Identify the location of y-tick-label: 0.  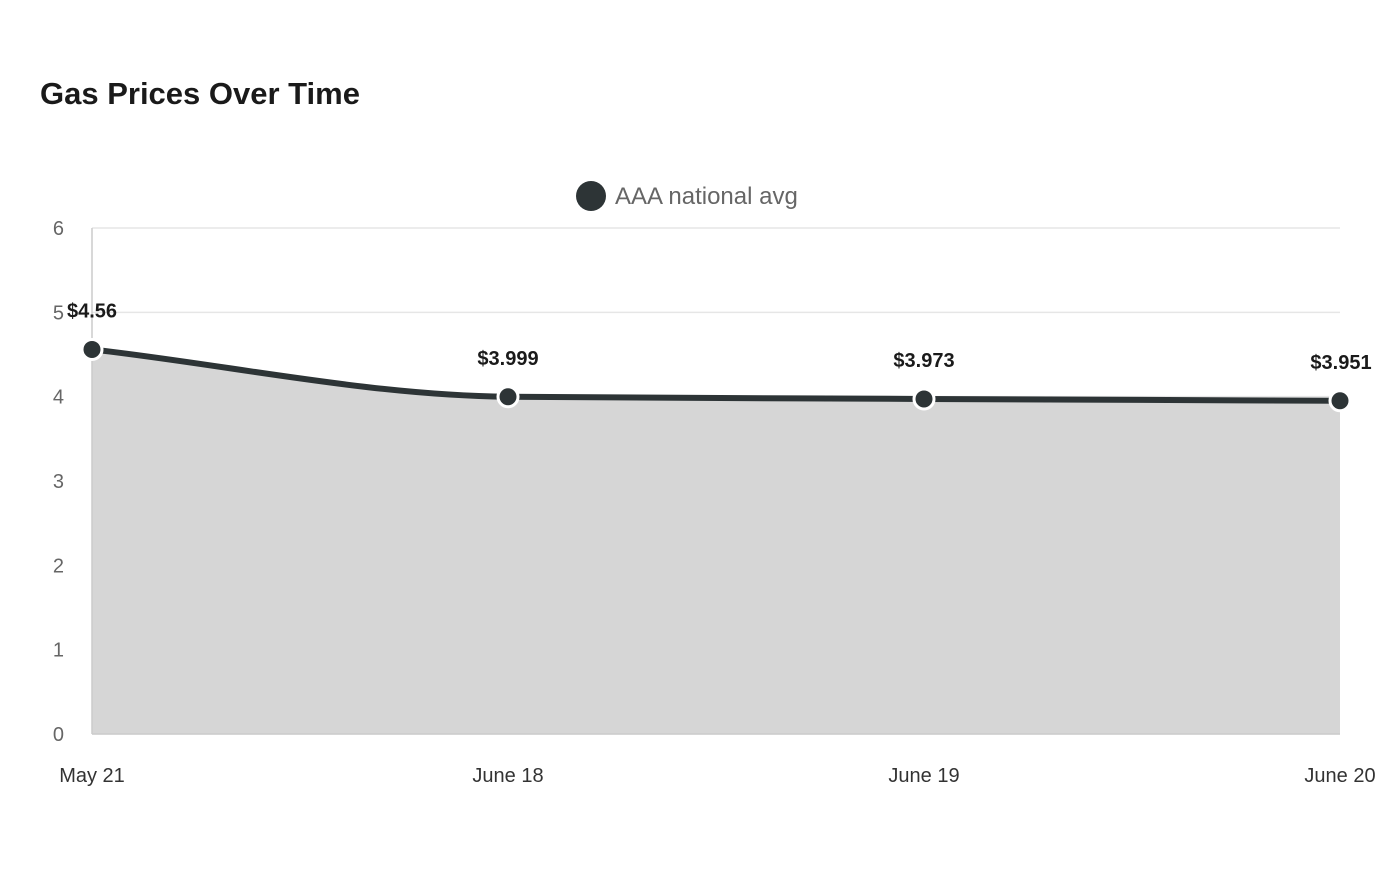
(58, 735).